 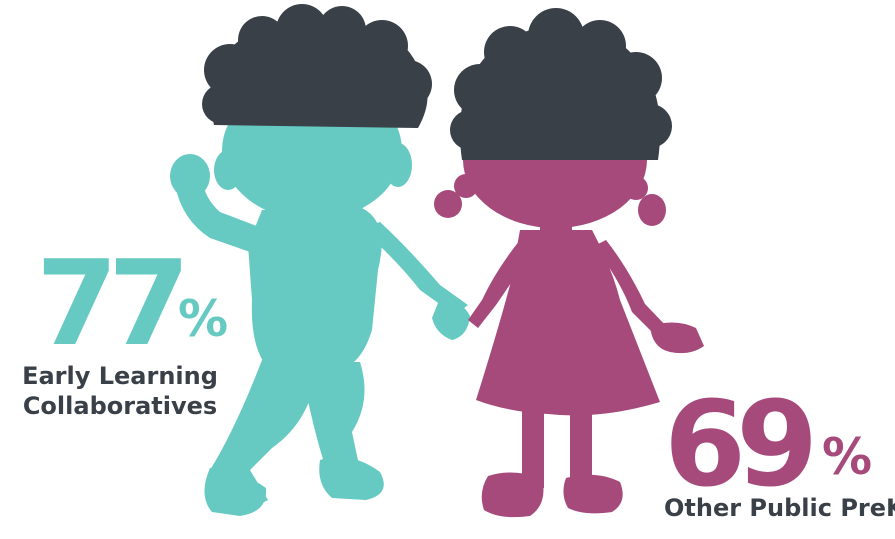 I want to click on stat-value: 69, so click(x=741, y=444).